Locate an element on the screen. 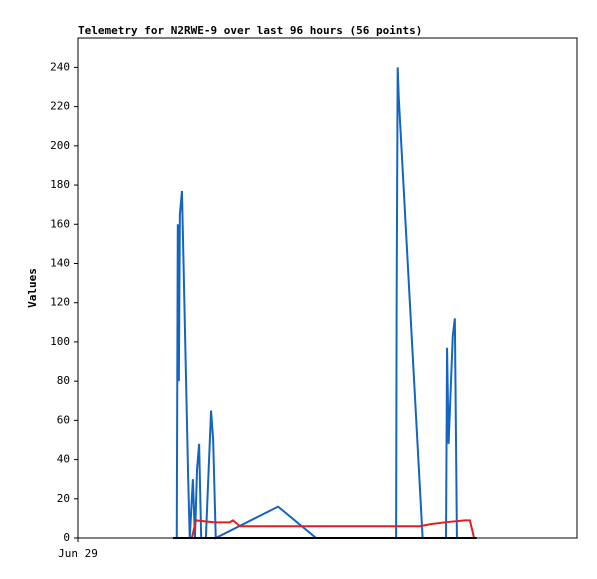 The width and height of the screenshot is (597, 579). y-tick-label: 220 is located at coordinates (60, 106).